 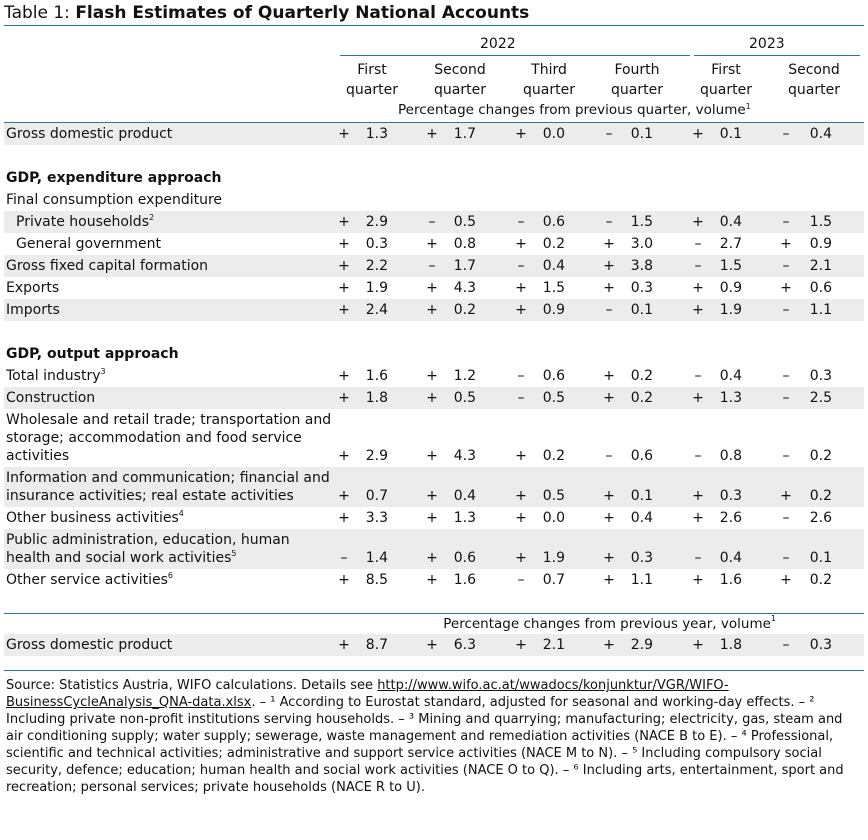 I want to click on value-cell: +3.8, so click(x=643, y=266).